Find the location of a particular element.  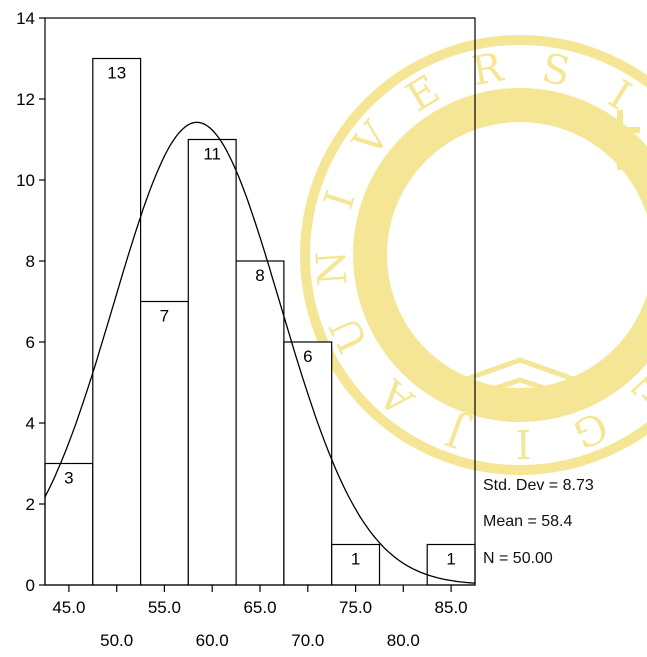

bar-count-label: 6 is located at coordinates (307, 356).